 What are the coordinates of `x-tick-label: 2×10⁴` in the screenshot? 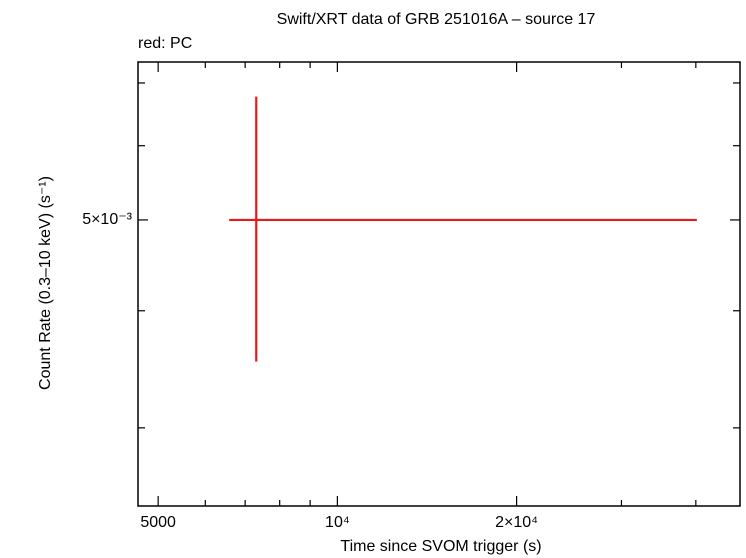 It's located at (516, 522).